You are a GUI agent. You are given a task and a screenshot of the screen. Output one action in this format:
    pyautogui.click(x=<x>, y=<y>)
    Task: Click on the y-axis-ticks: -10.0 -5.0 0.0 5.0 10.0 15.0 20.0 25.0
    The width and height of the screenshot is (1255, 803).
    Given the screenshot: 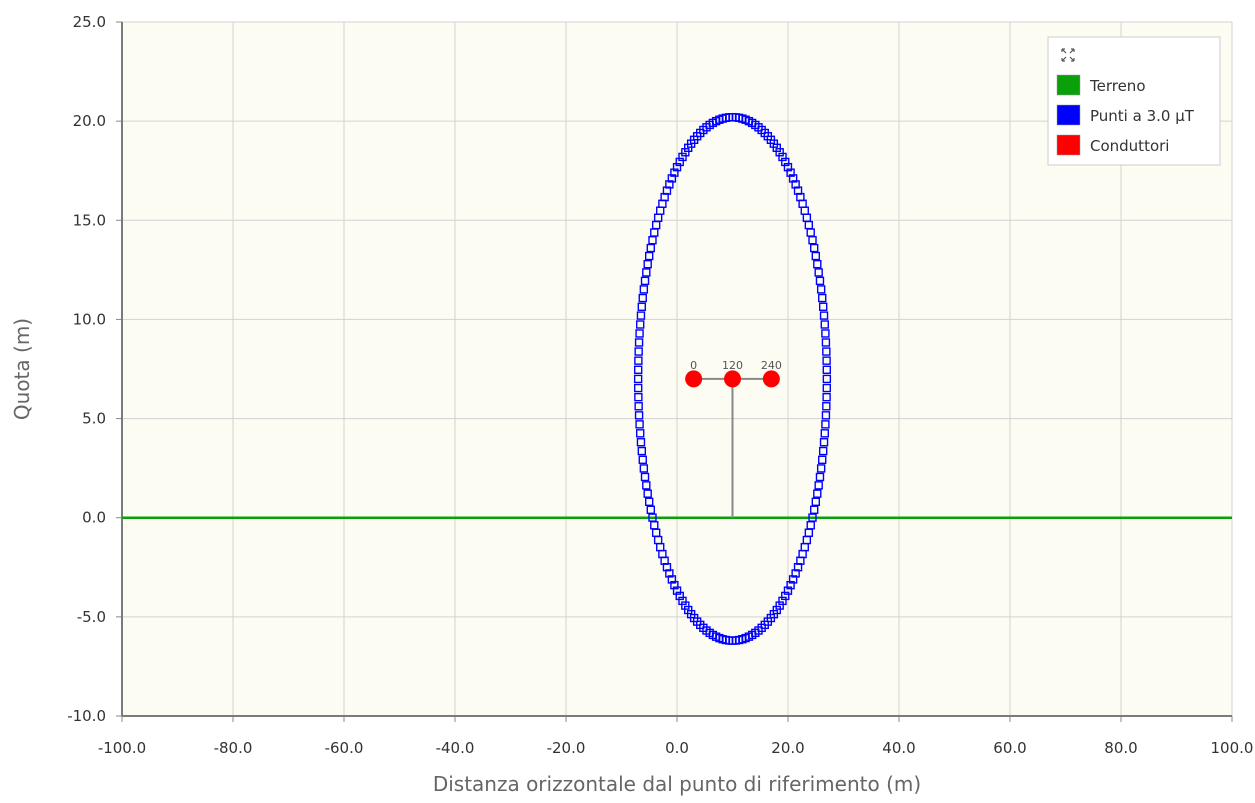 What is the action you would take?
    pyautogui.click(x=86, y=369)
    